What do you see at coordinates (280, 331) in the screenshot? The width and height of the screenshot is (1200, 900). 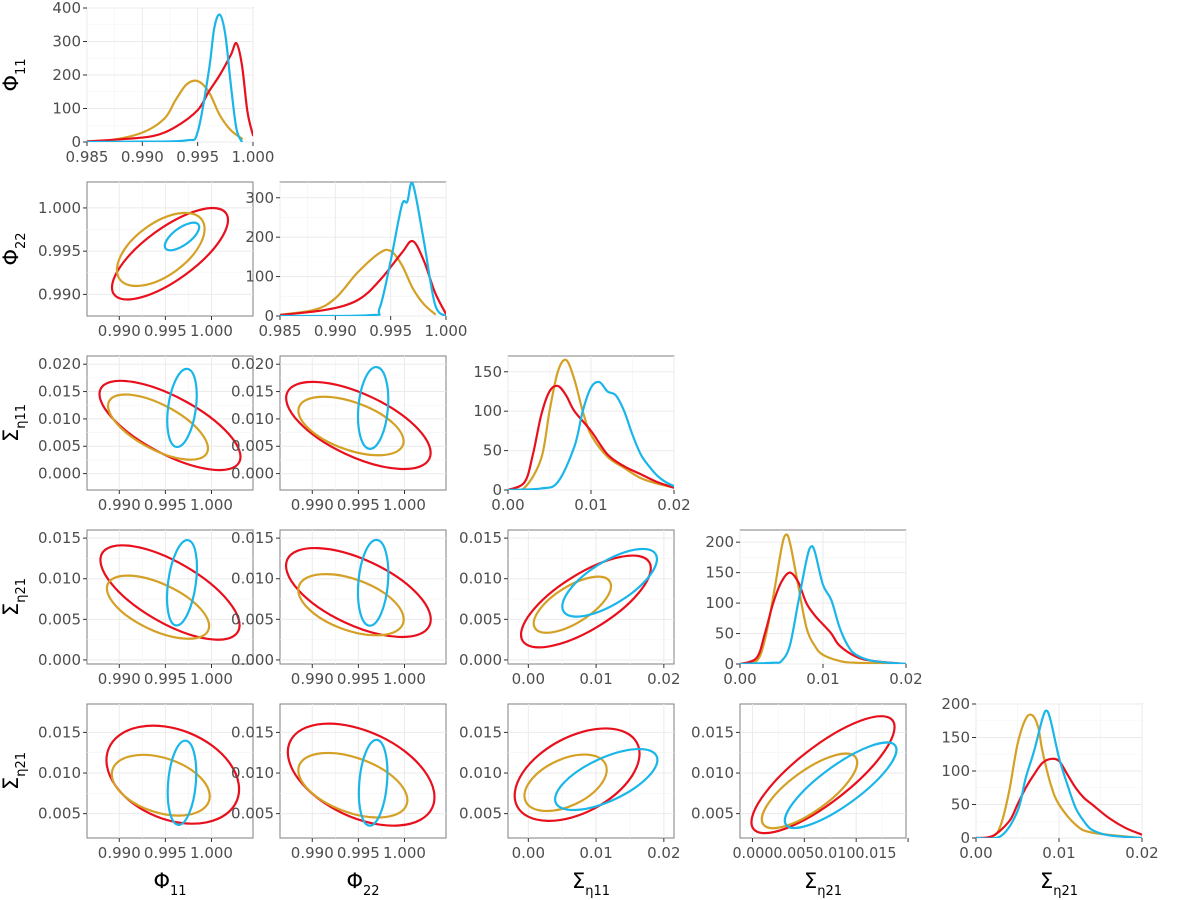 I see `x-tick-label: 0.985` at bounding box center [280, 331].